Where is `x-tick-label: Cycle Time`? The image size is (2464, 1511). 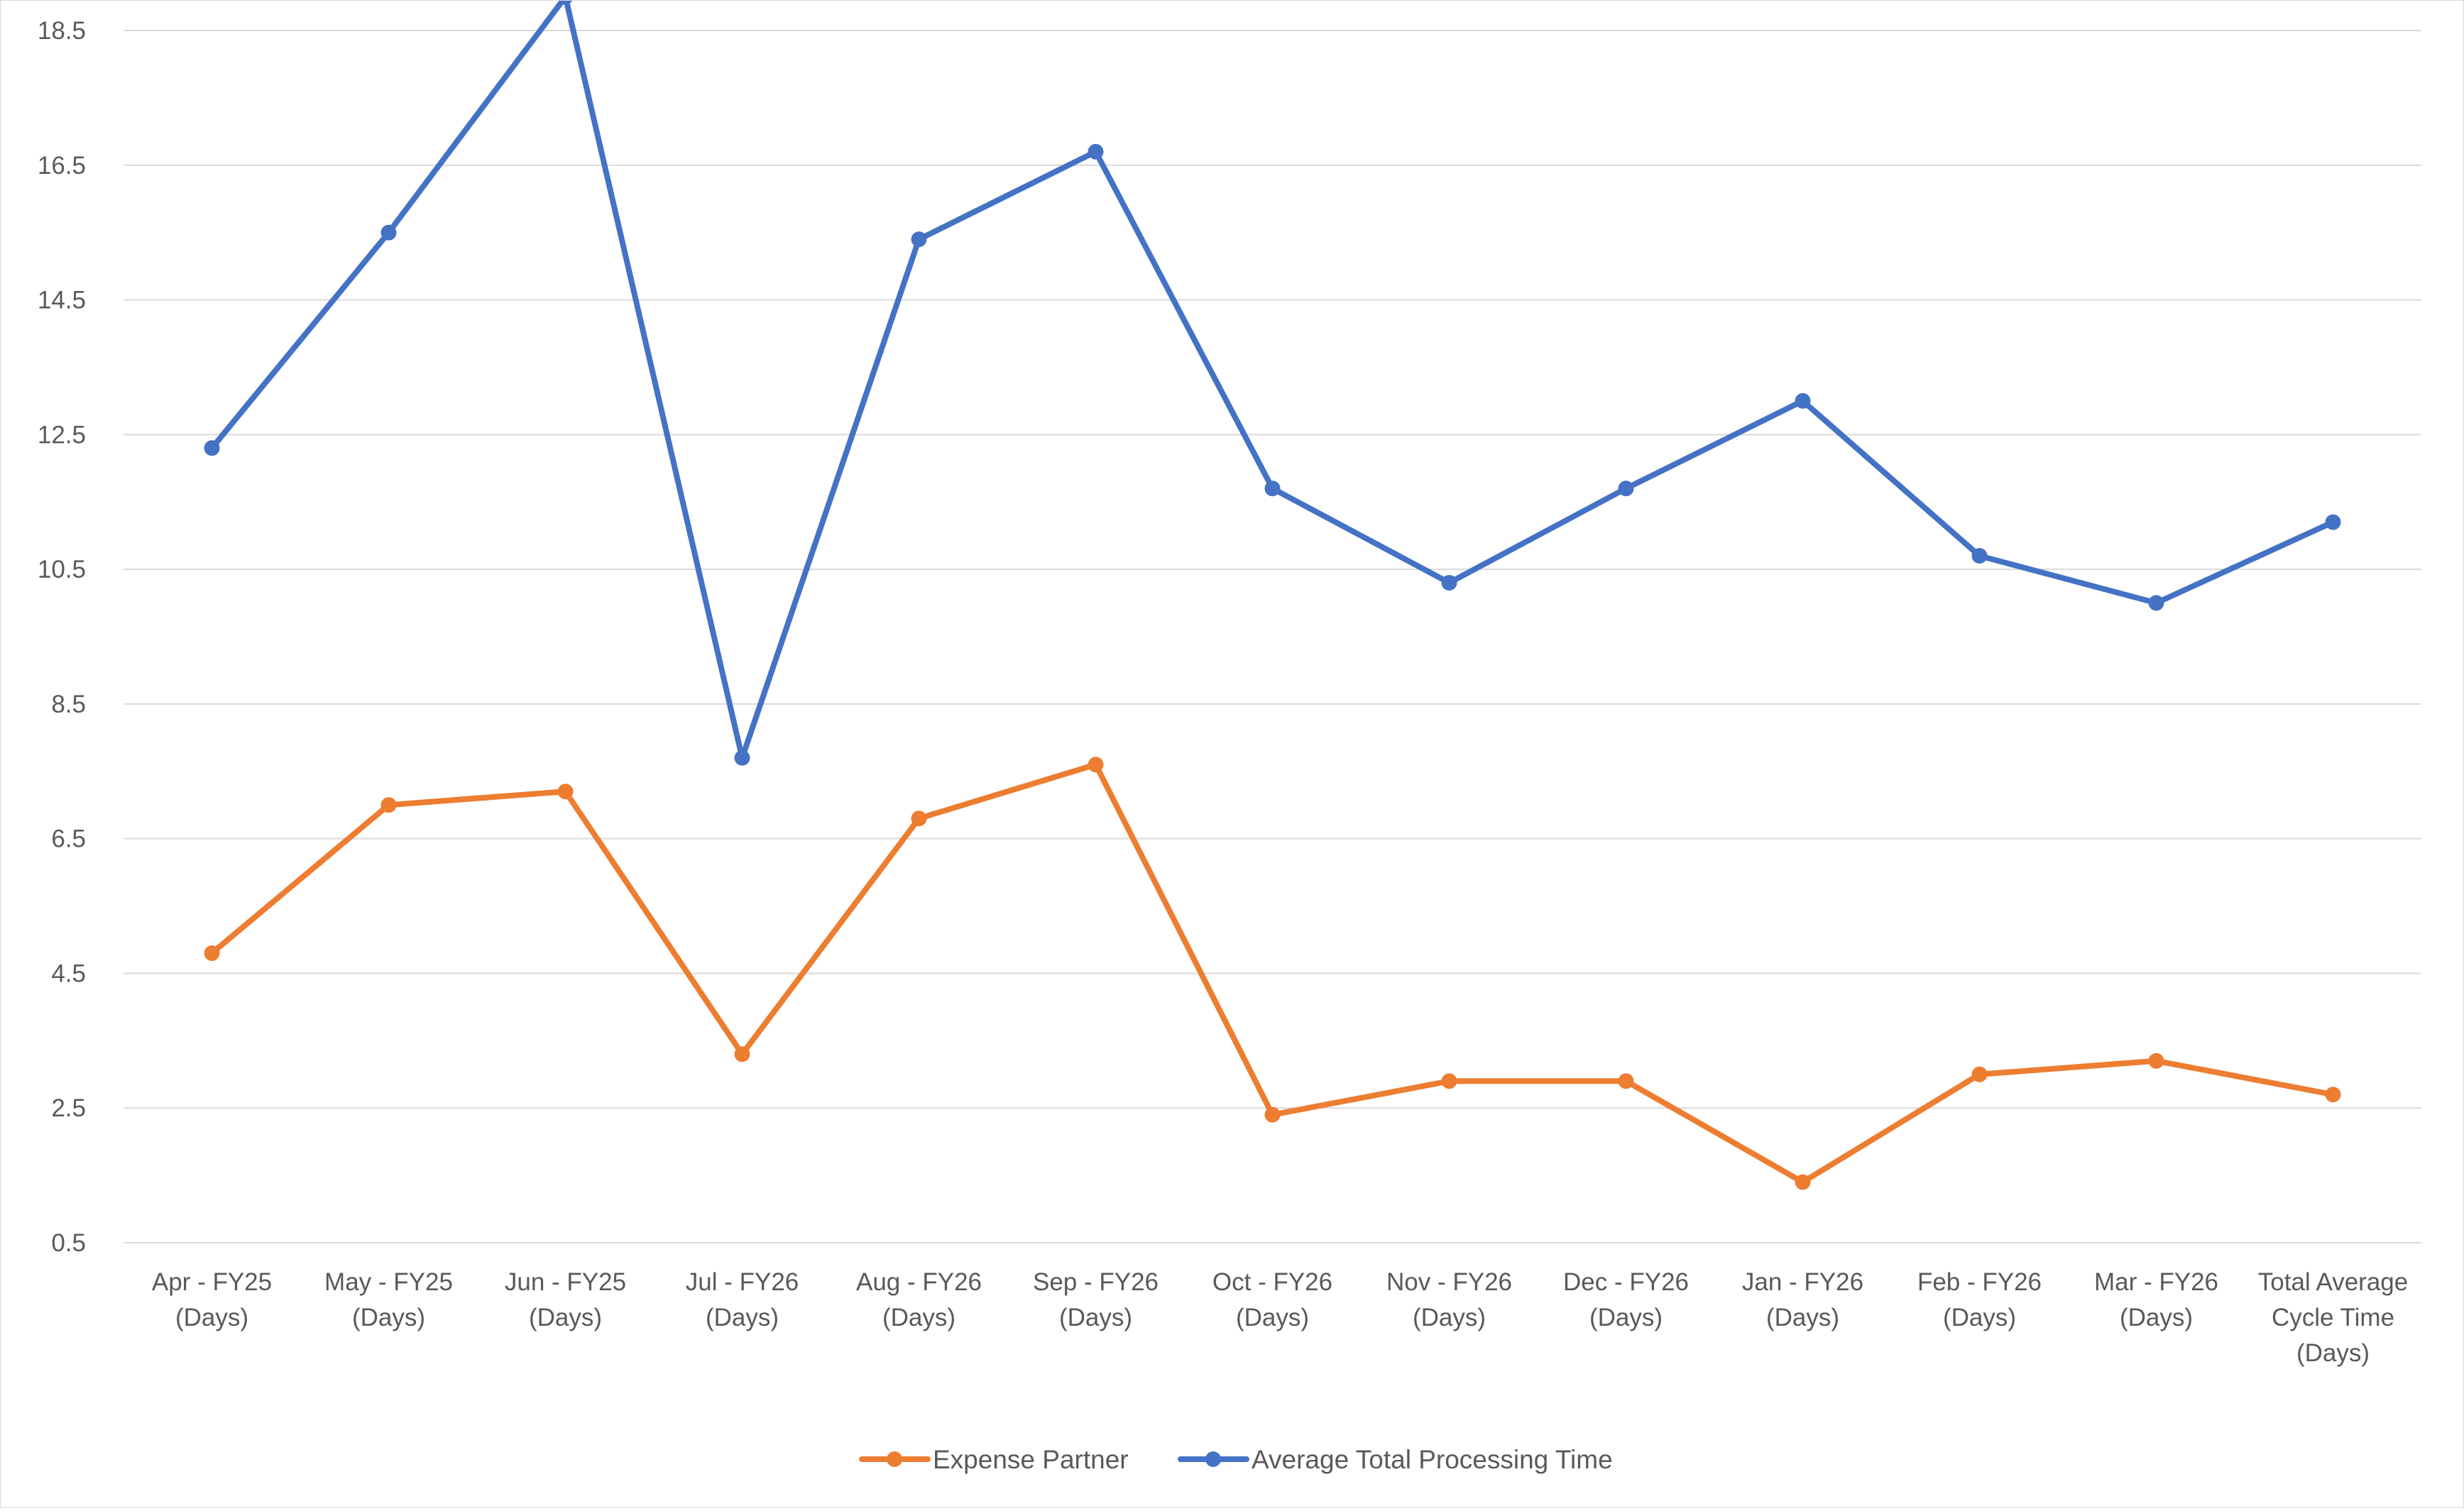 x-tick-label: Cycle Time is located at coordinates (2333, 1317).